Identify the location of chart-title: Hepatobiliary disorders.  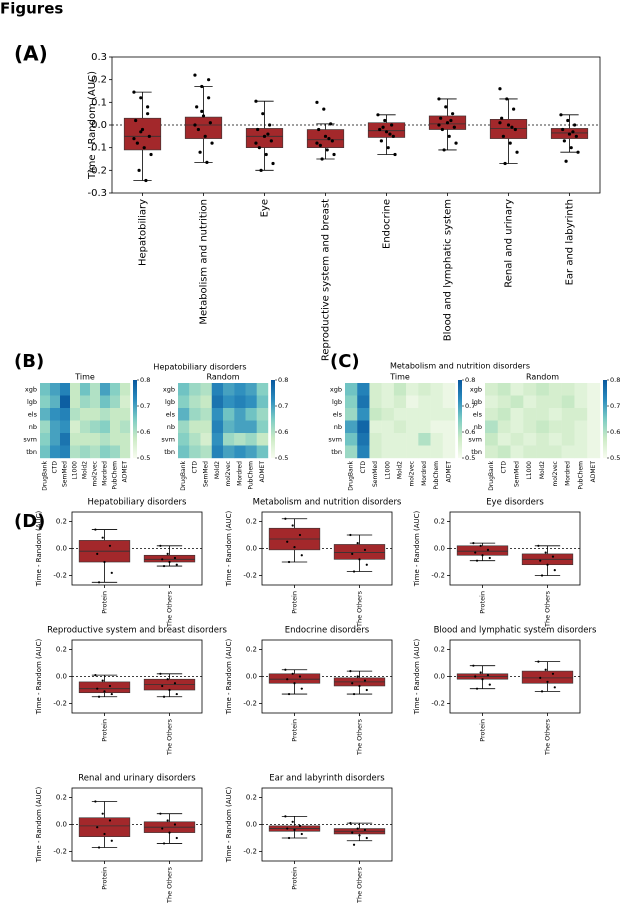
(199, 367).